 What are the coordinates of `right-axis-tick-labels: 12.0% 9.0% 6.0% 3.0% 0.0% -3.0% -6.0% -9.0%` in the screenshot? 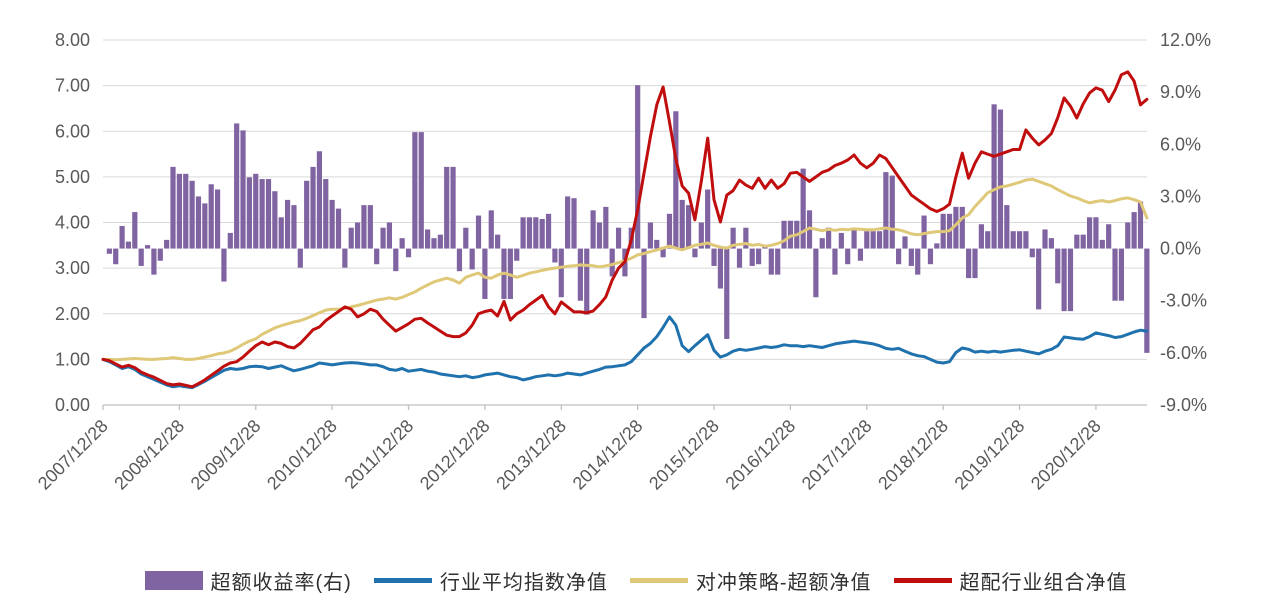 It's located at (1185, 222).